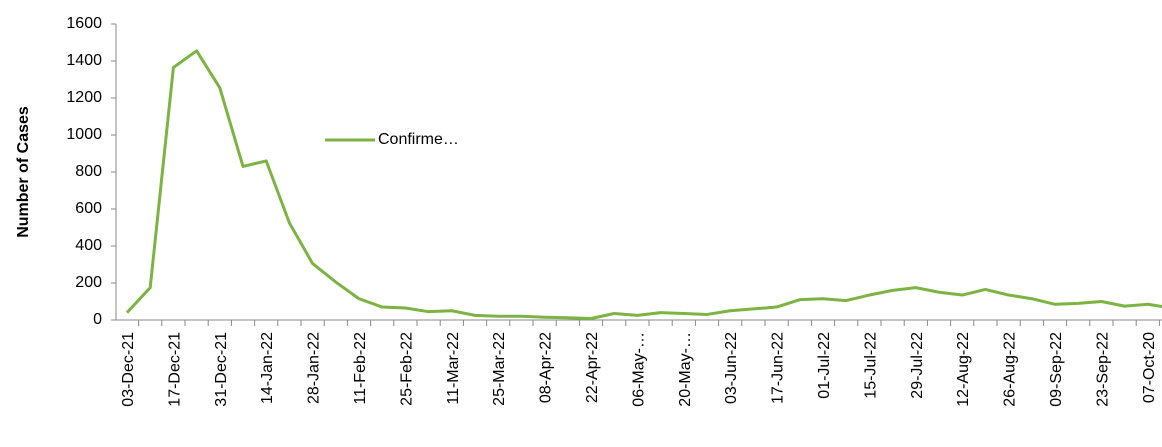 The image size is (1162, 447). I want to click on x-tick-label: 07-Oct-20, so click(1149, 367).